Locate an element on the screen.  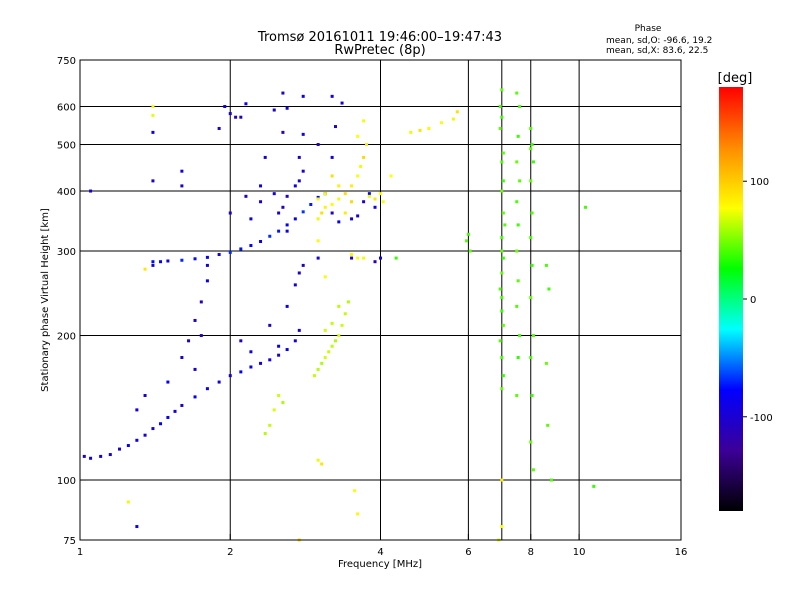
x-tick-label: 1 is located at coordinates (80, 552).